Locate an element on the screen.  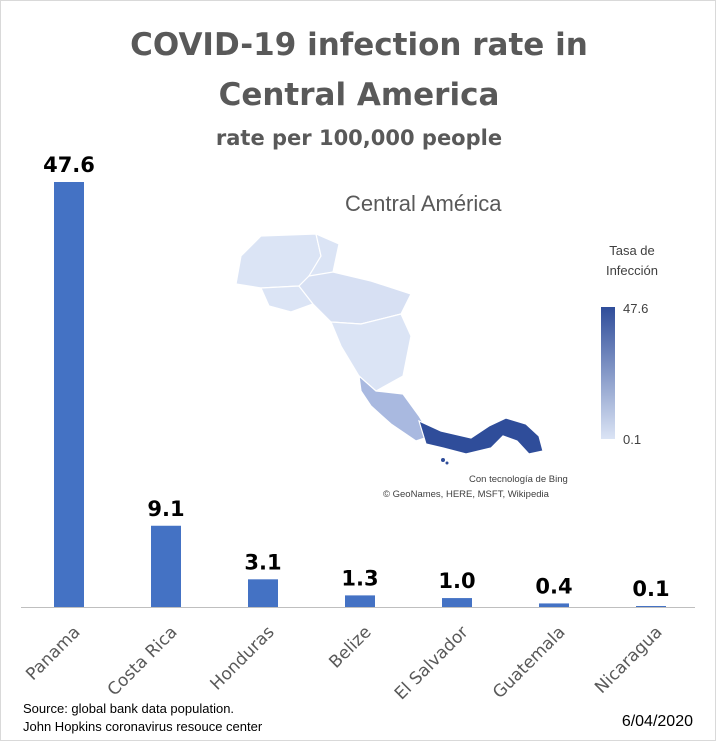
bar-honduras is located at coordinates (263, 593).